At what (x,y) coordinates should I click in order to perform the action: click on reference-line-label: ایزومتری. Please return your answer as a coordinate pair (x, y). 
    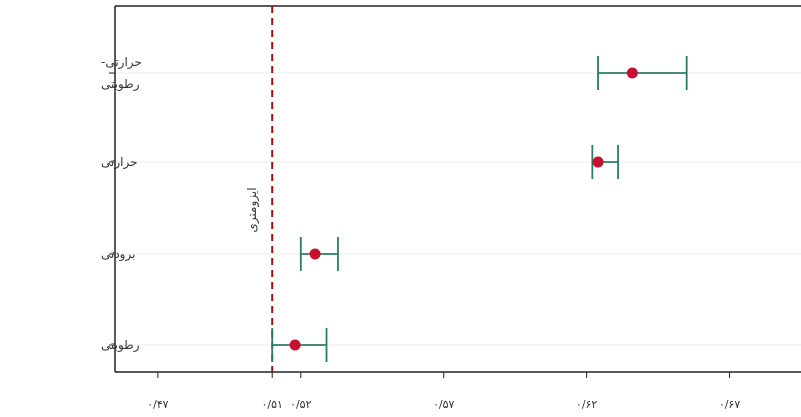
    Looking at the image, I should click on (252, 209).